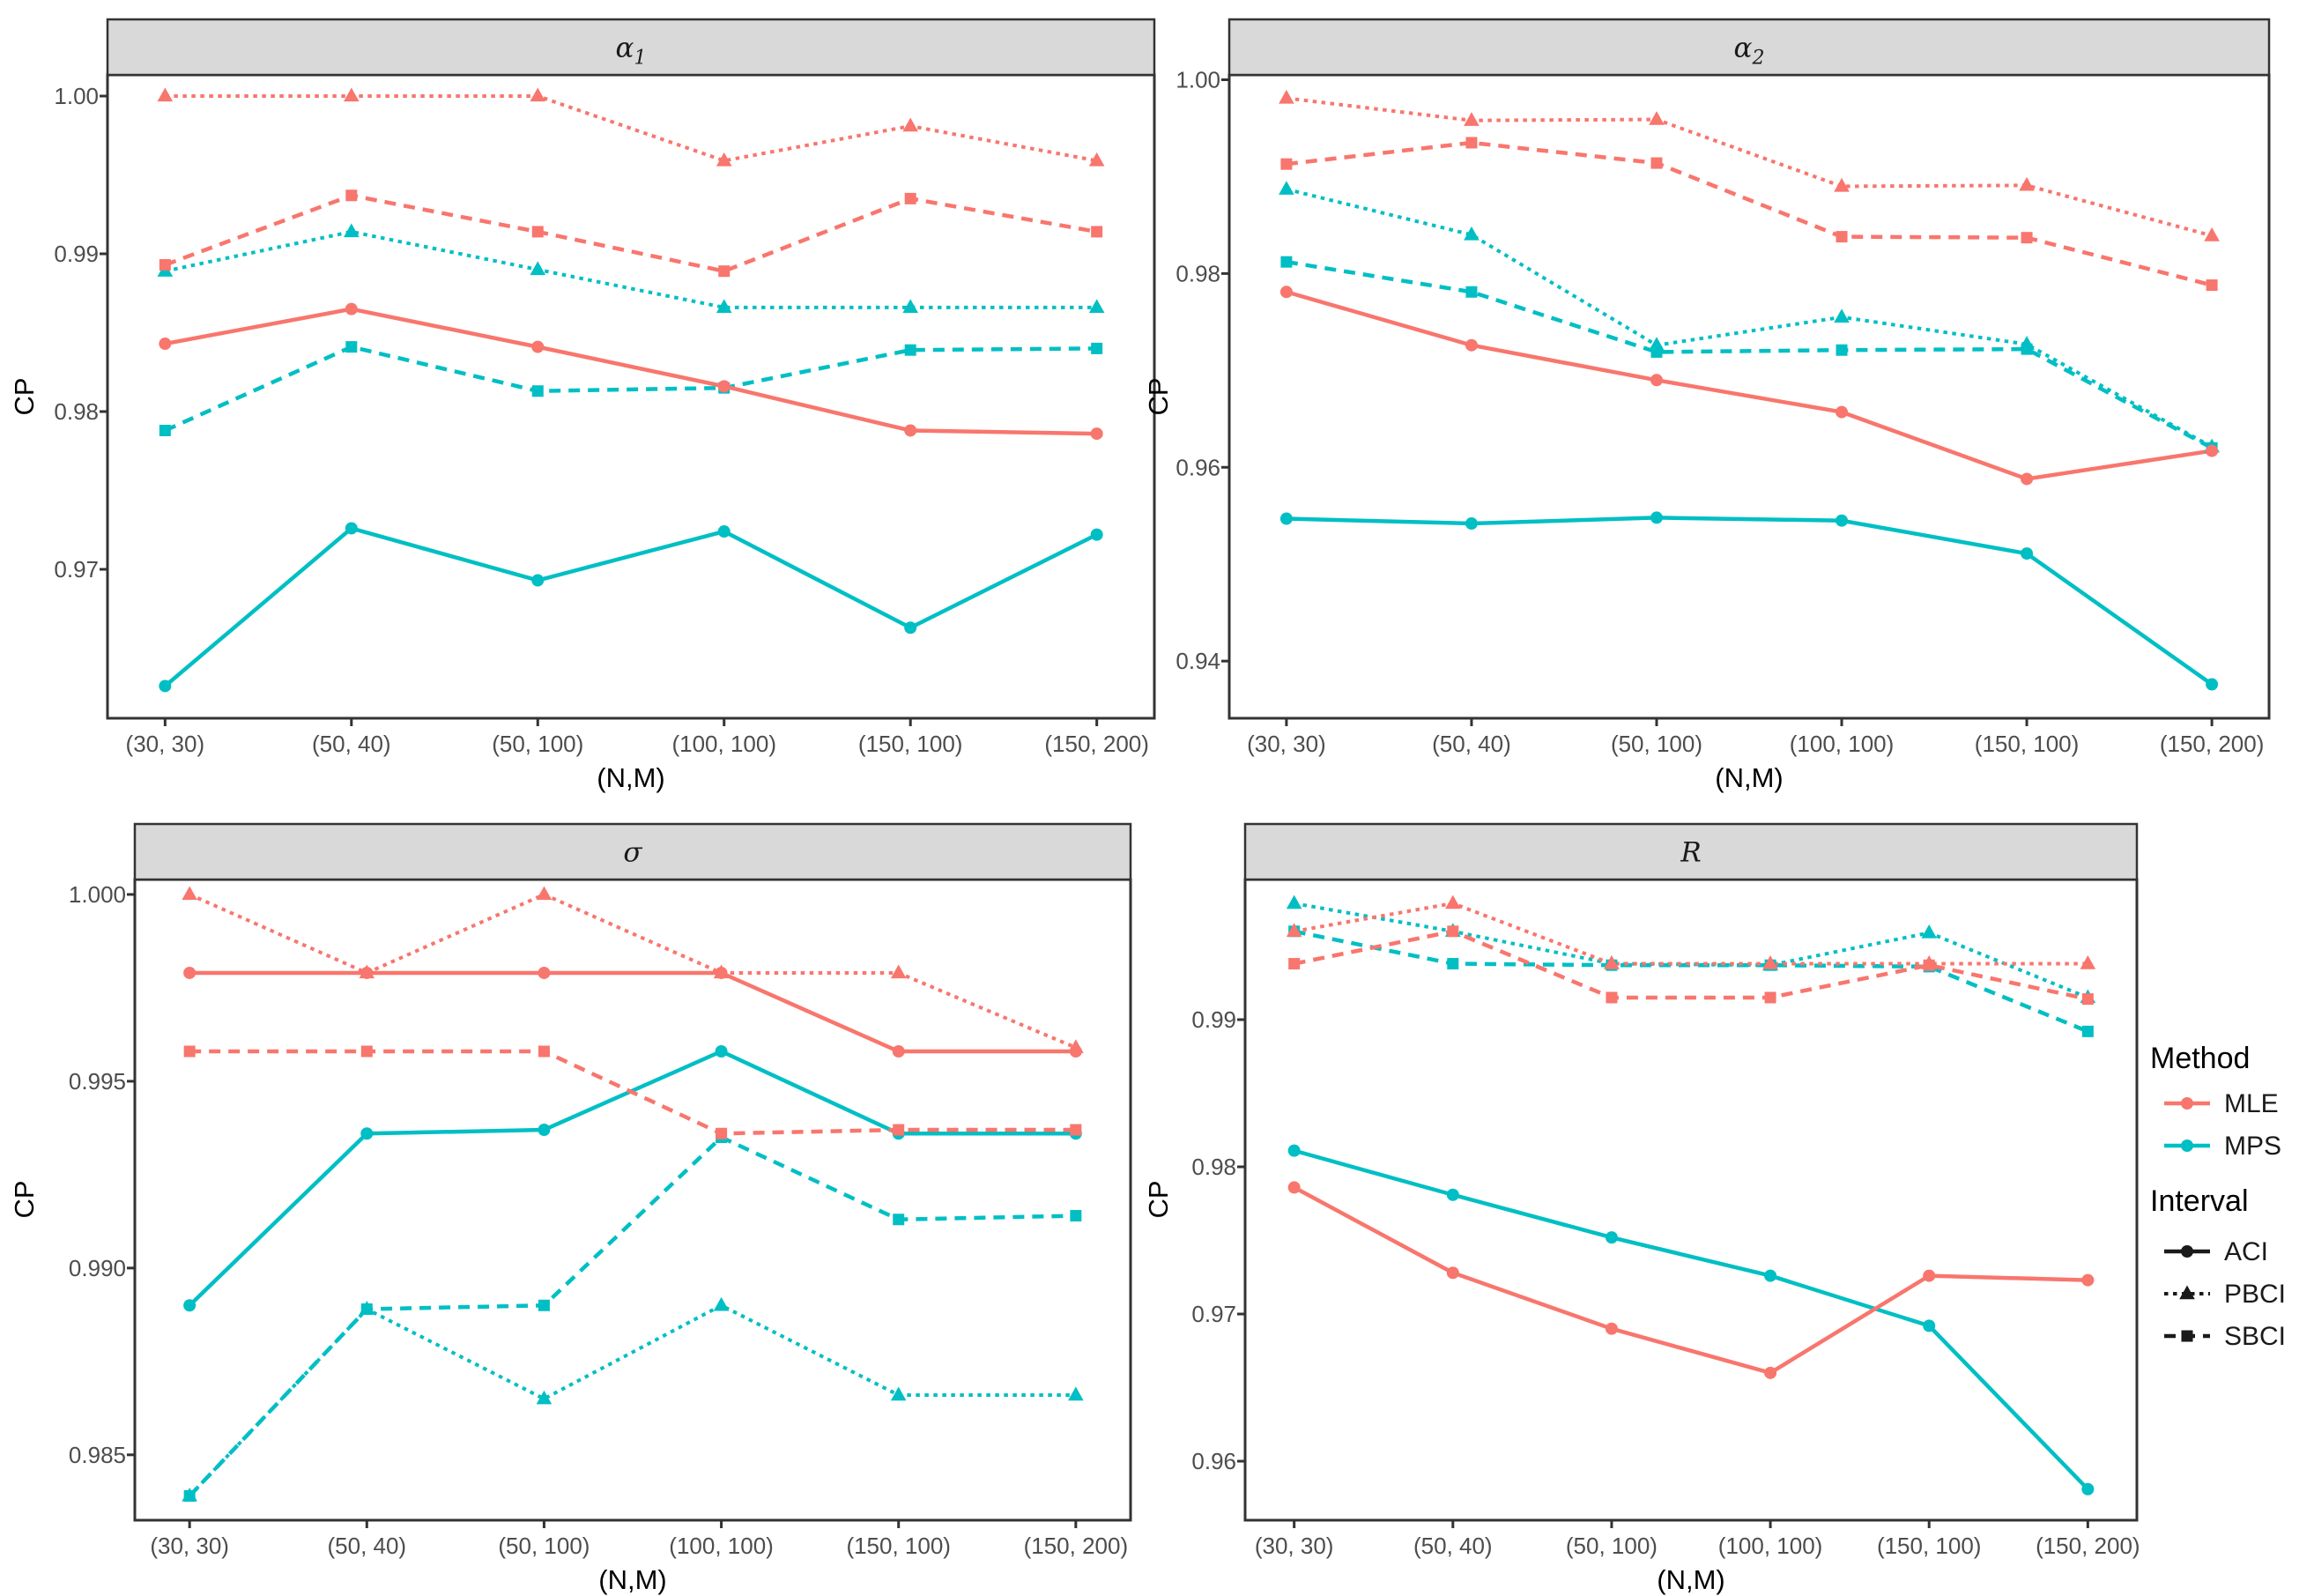 This screenshot has width=2314, height=1596. I want to click on strip-title: σ, so click(632, 853).